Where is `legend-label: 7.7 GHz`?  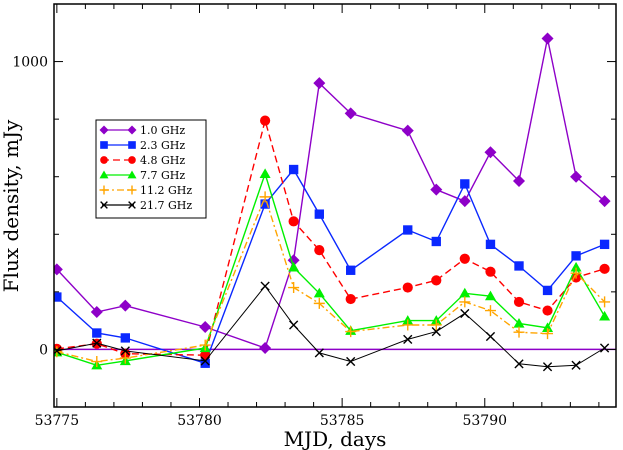
legend-label: 7.7 GHz is located at coordinates (162, 175).